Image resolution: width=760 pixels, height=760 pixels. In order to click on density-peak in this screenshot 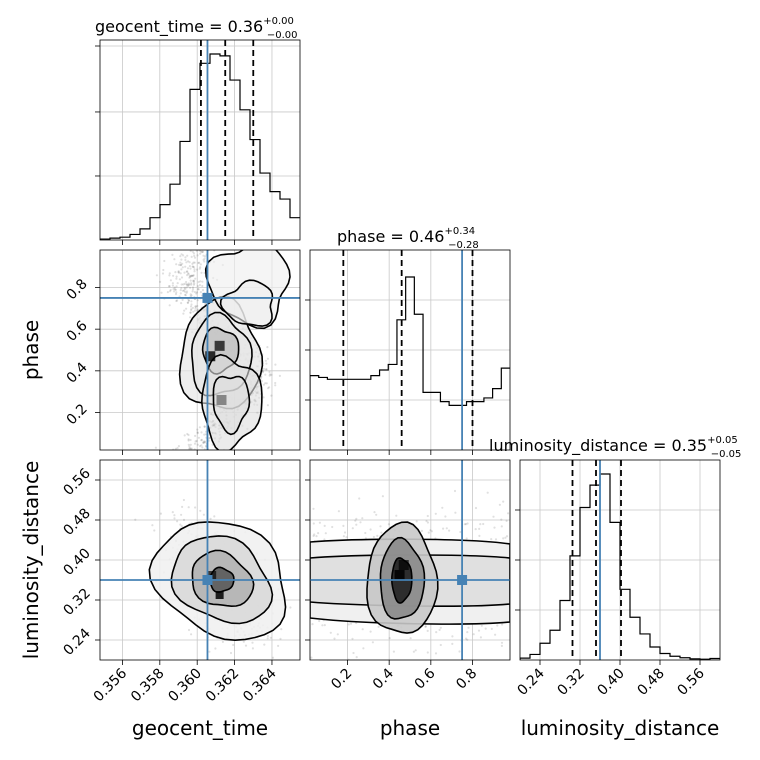, I will do `click(399, 575)`.